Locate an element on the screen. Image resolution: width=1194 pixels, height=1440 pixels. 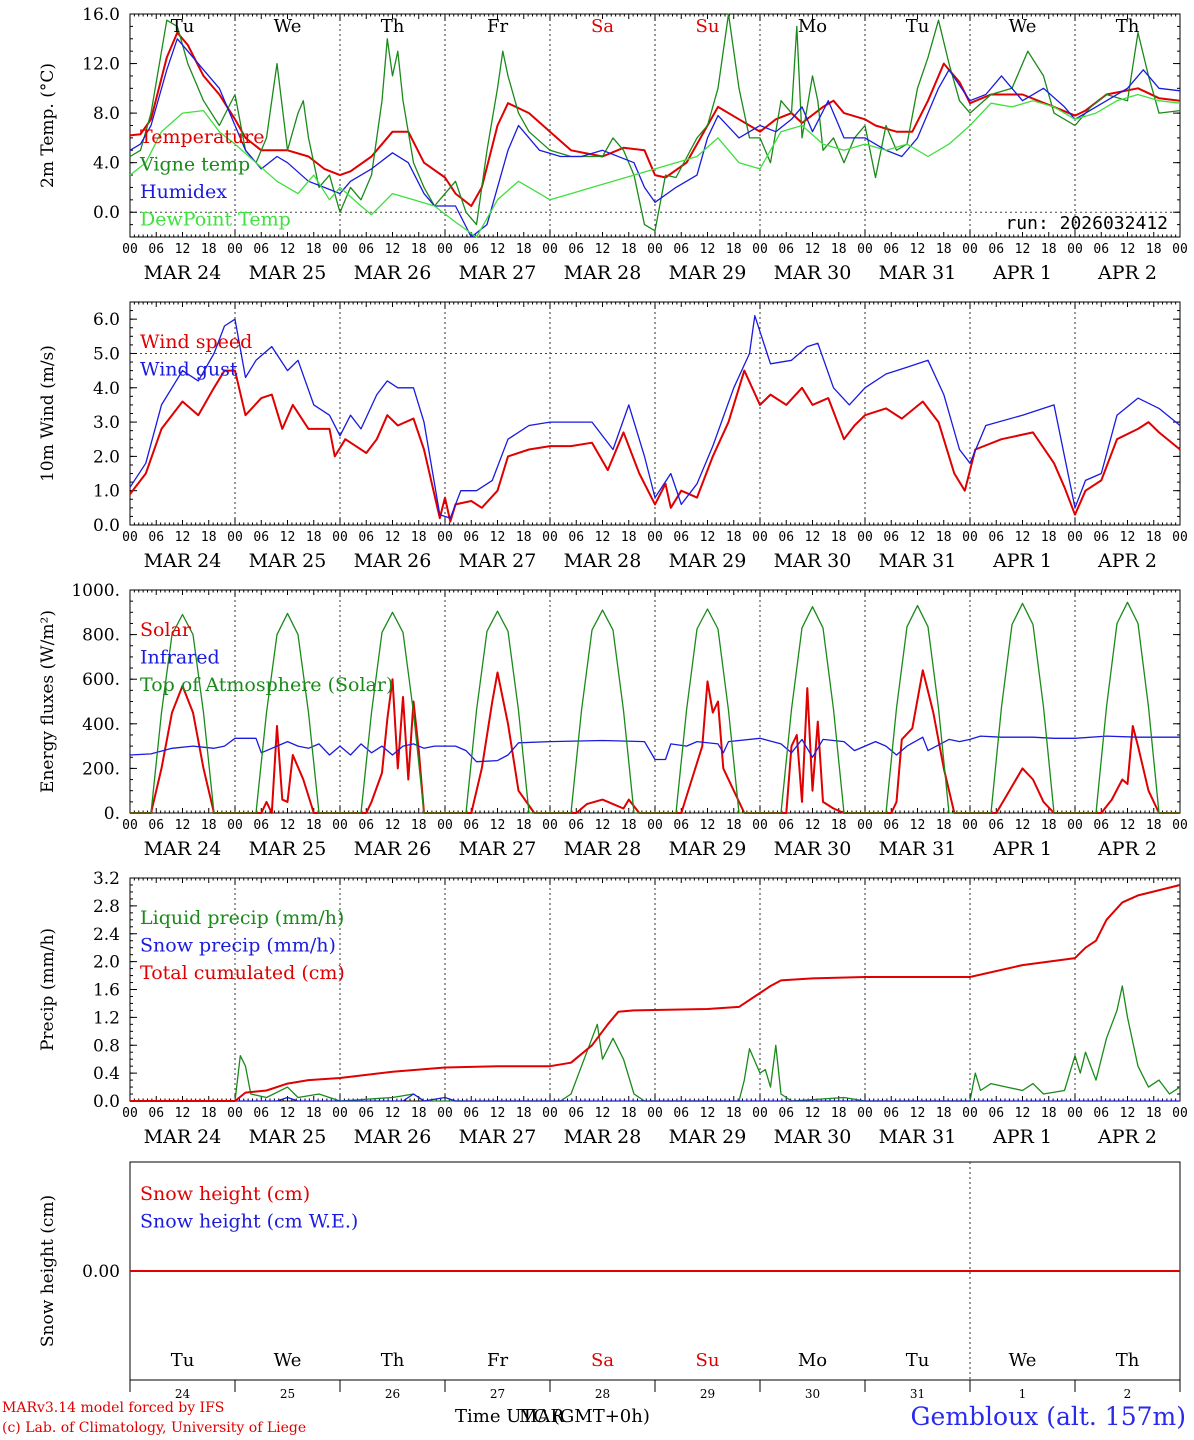
wind-hour-label: 18 is located at coordinates (209, 537).